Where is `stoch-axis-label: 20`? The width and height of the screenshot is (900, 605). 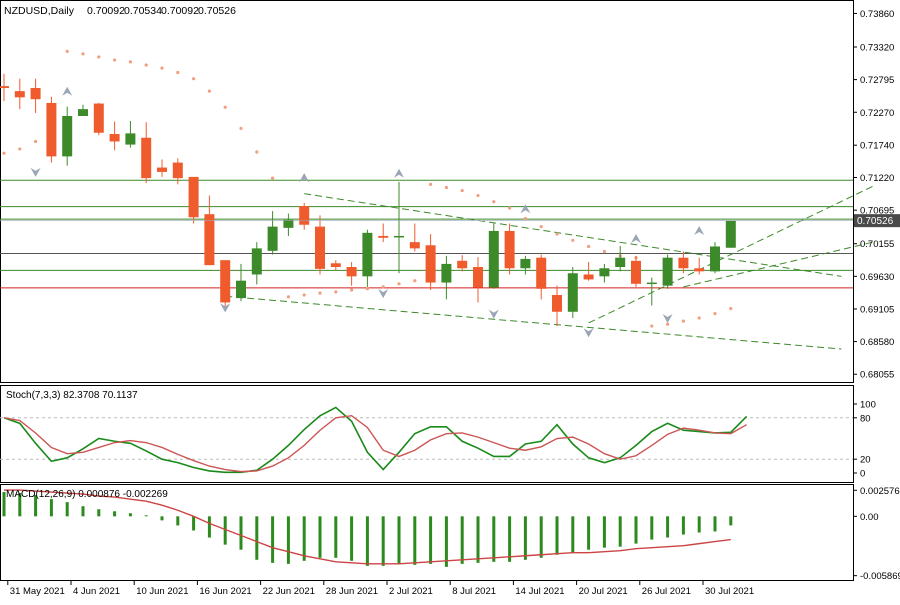 stoch-axis-label: 20 is located at coordinates (865, 460).